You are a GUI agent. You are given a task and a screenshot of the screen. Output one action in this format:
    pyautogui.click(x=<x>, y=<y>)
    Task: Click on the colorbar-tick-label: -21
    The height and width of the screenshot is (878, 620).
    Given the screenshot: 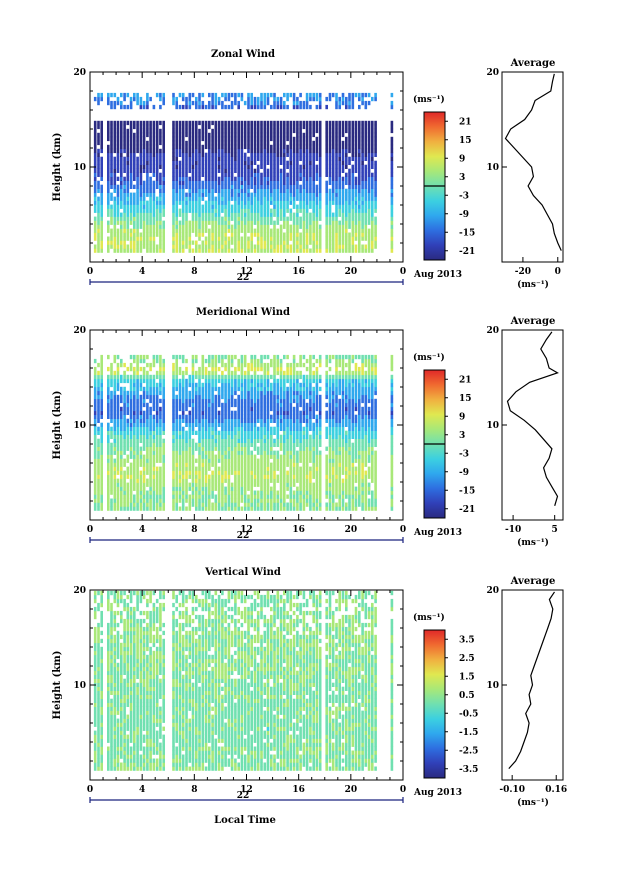 What is the action you would take?
    pyautogui.click(x=467, y=252)
    